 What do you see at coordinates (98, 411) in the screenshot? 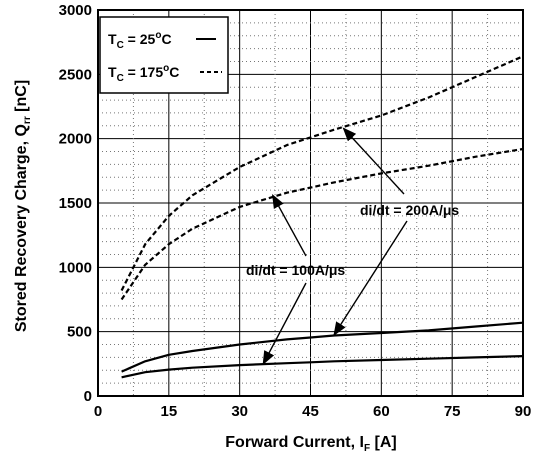
I see `x-tick-label: 0` at bounding box center [98, 411].